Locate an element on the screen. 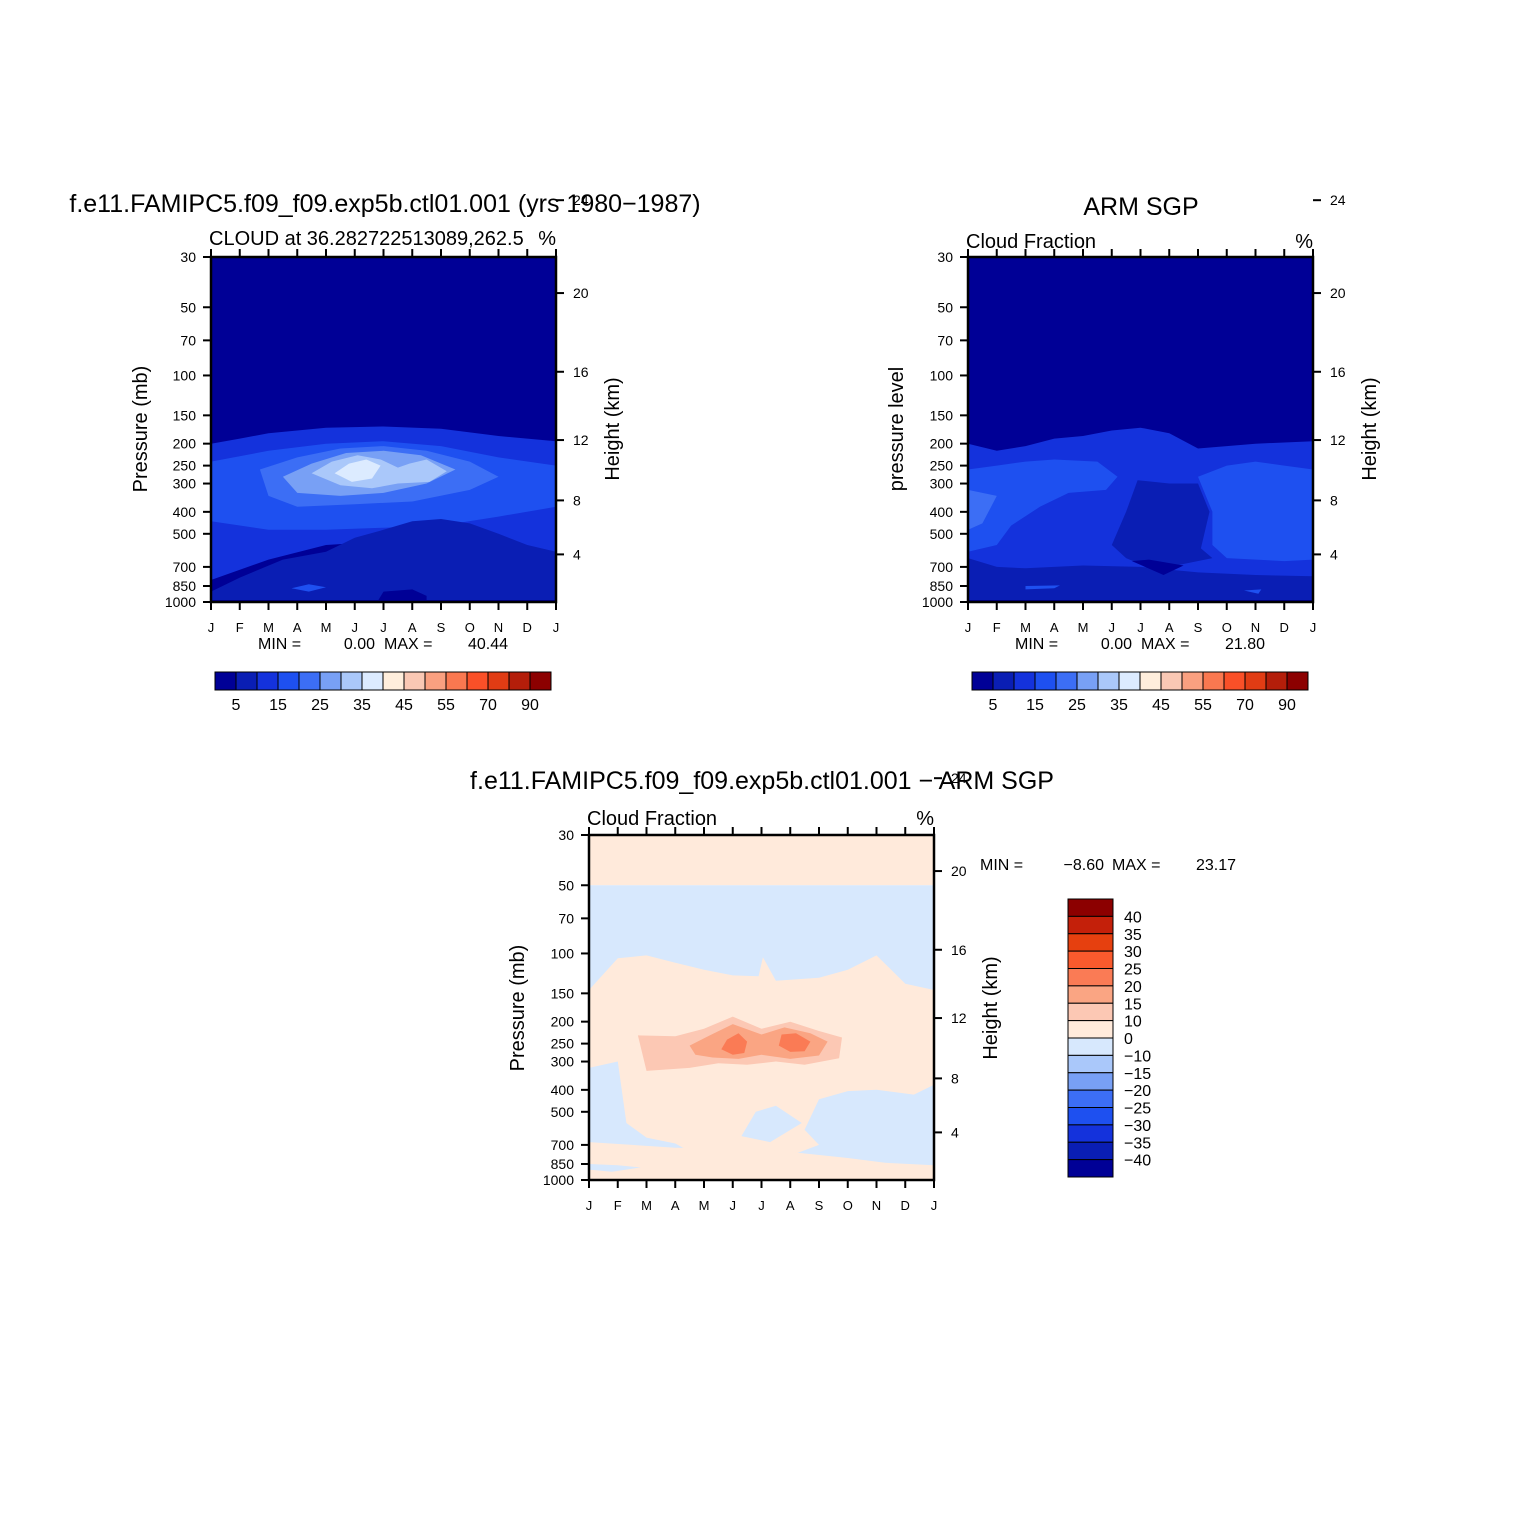 The width and height of the screenshot is (1524, 1524). contour-fills is located at coordinates (383, 513).